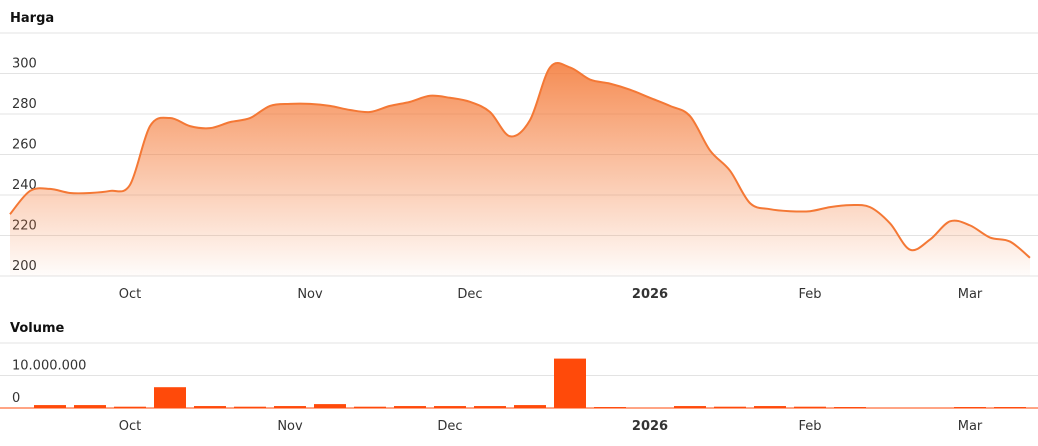  Describe the element at coordinates (37, 328) in the screenshot. I see `volume-title: Volume` at that location.